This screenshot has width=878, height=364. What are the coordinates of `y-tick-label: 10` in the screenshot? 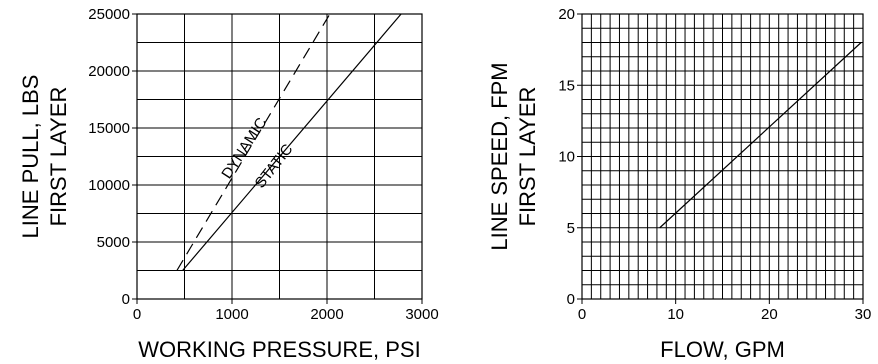 It's located at (566, 157).